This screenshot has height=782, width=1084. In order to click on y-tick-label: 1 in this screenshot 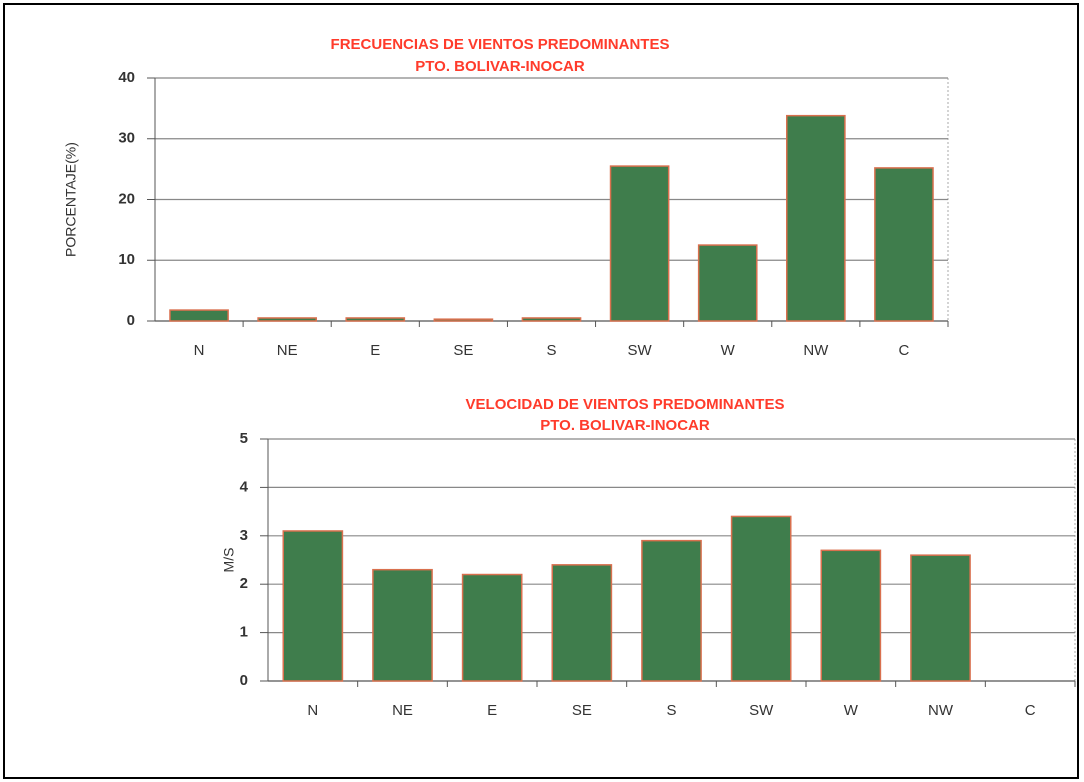, I will do `click(244, 632)`.